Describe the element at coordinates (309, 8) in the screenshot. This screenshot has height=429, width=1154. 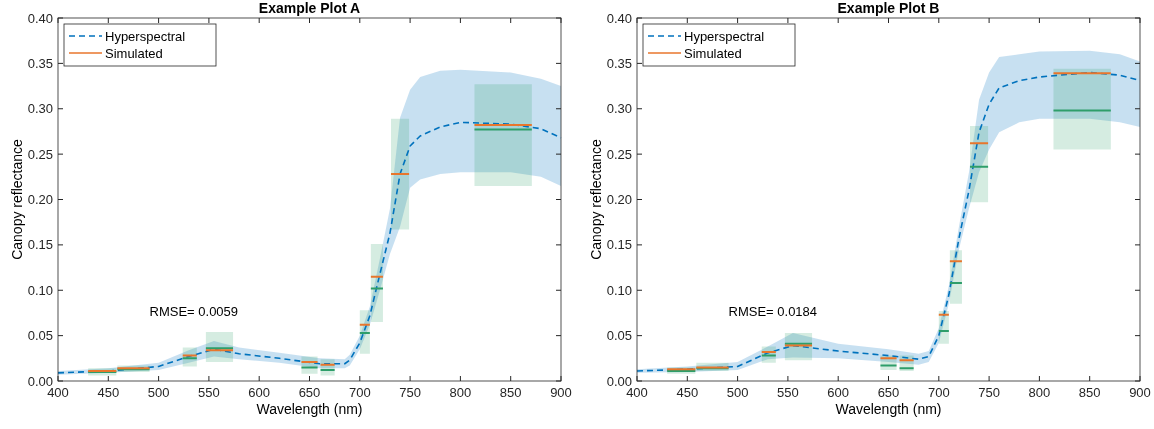
I see `chart-title: Example Plot A` at that location.